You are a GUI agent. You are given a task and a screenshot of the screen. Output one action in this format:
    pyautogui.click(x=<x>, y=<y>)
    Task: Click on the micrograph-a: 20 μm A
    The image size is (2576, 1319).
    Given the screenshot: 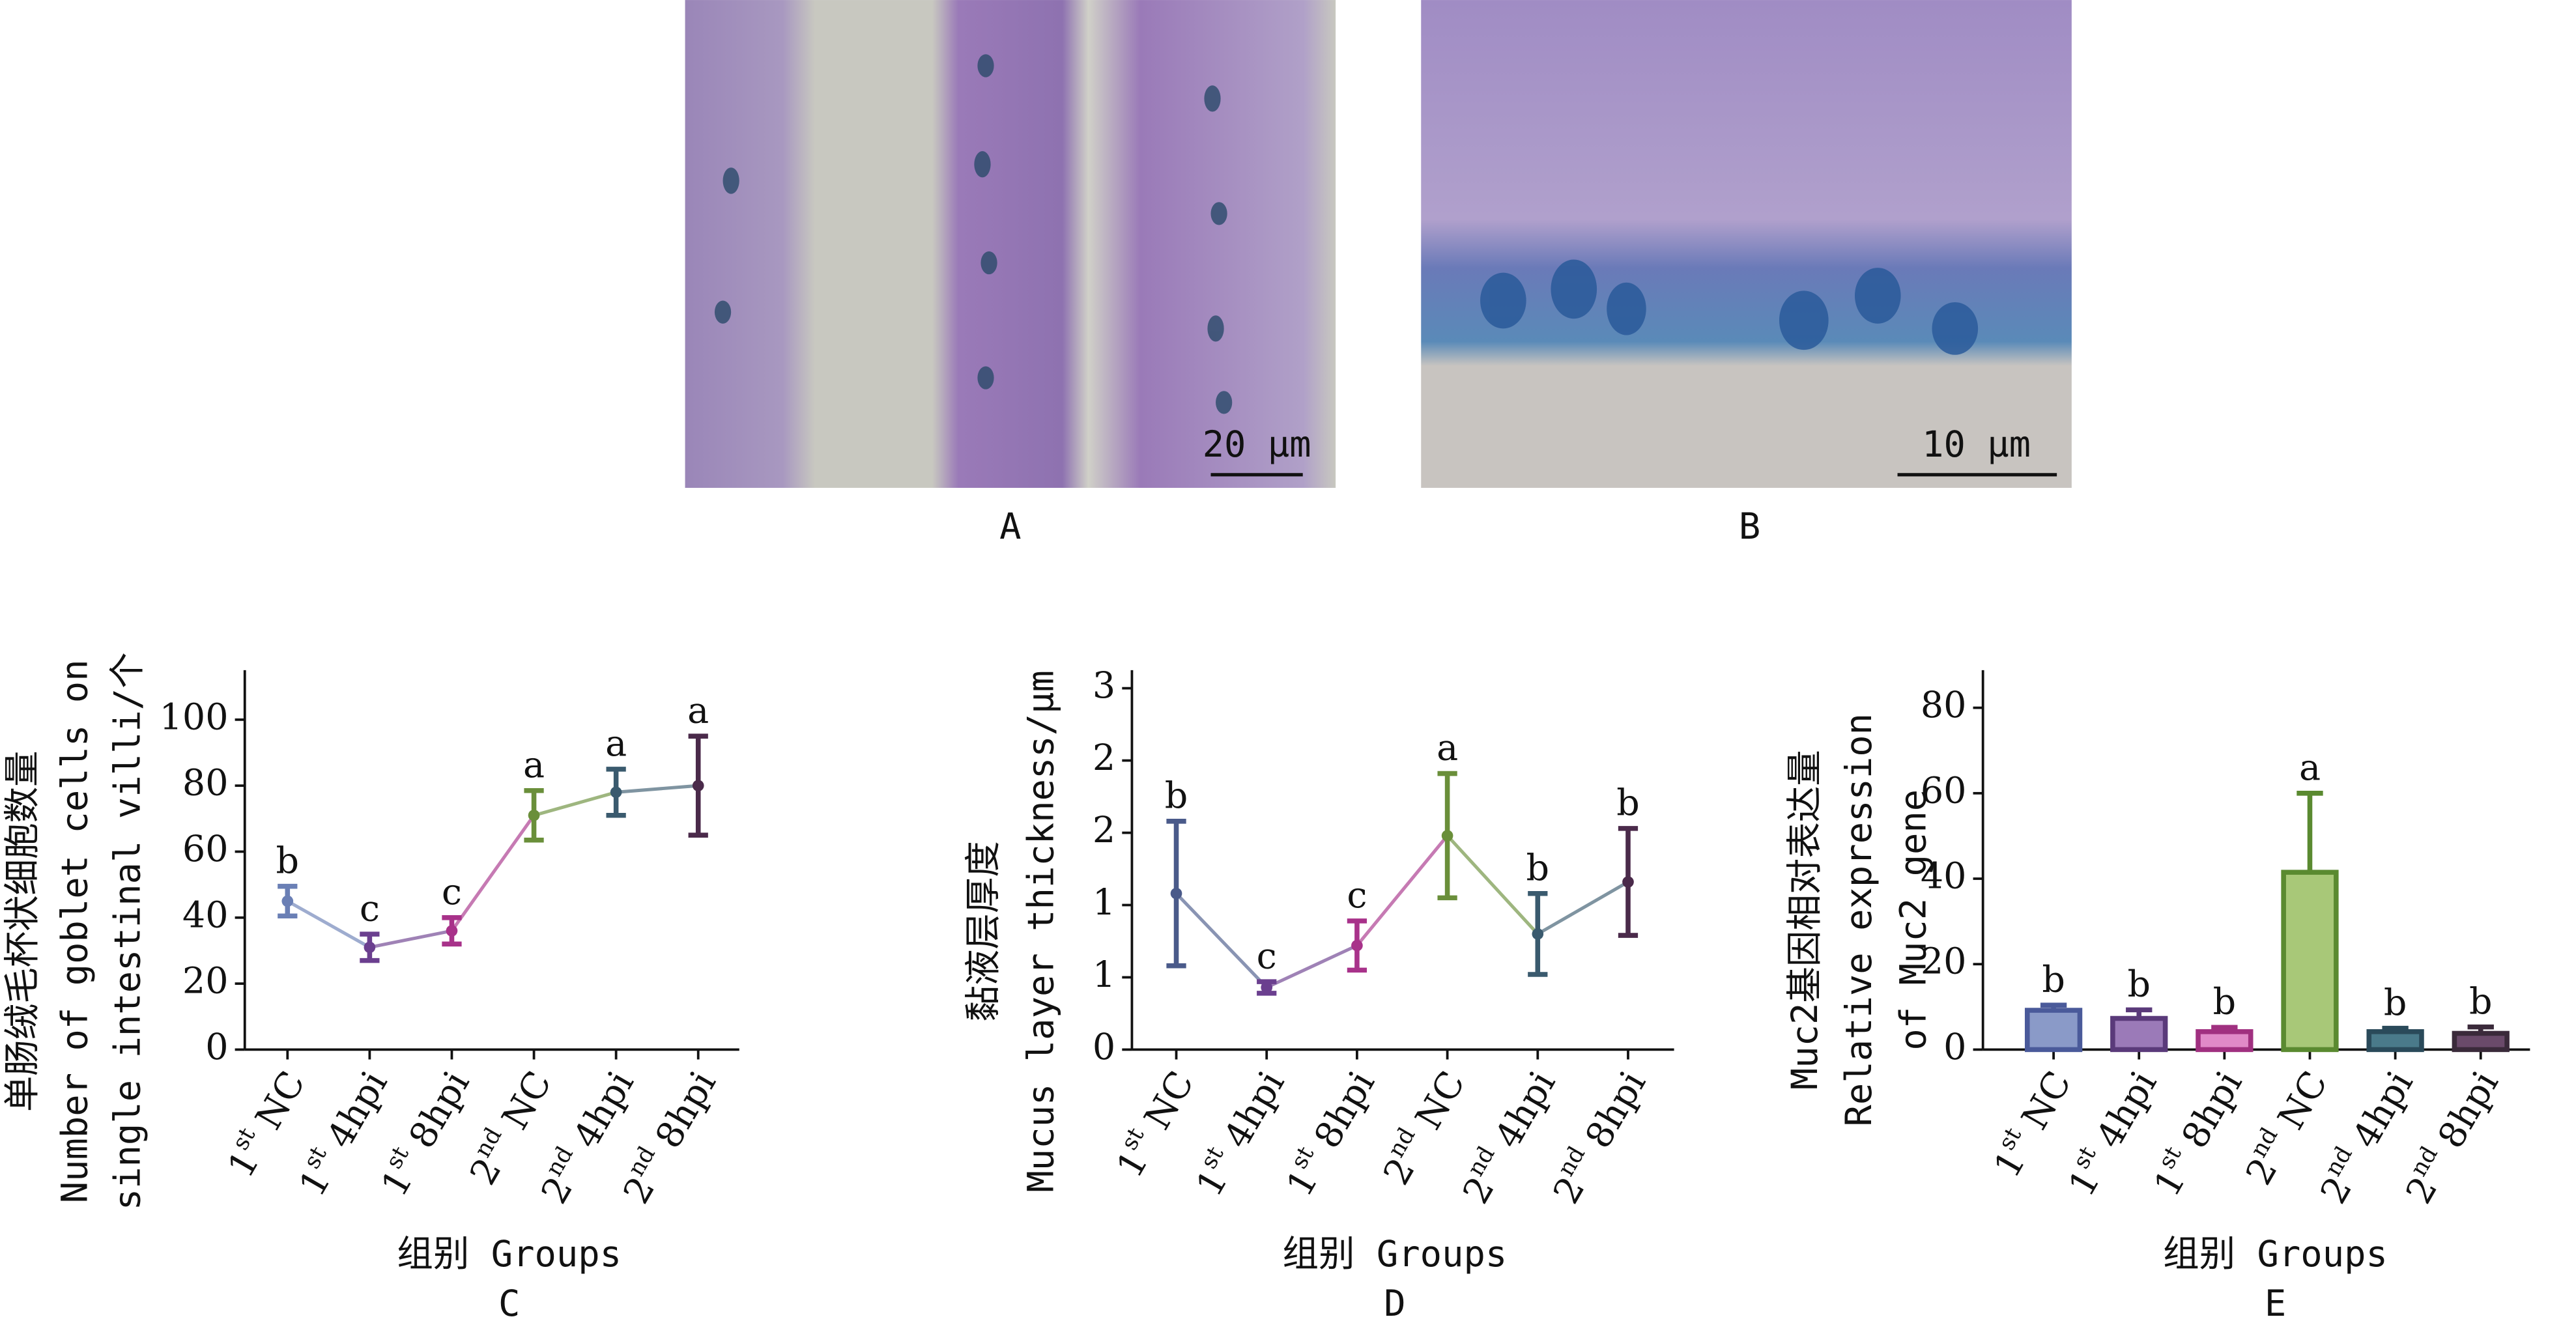 What is the action you would take?
    pyautogui.click(x=1011, y=274)
    